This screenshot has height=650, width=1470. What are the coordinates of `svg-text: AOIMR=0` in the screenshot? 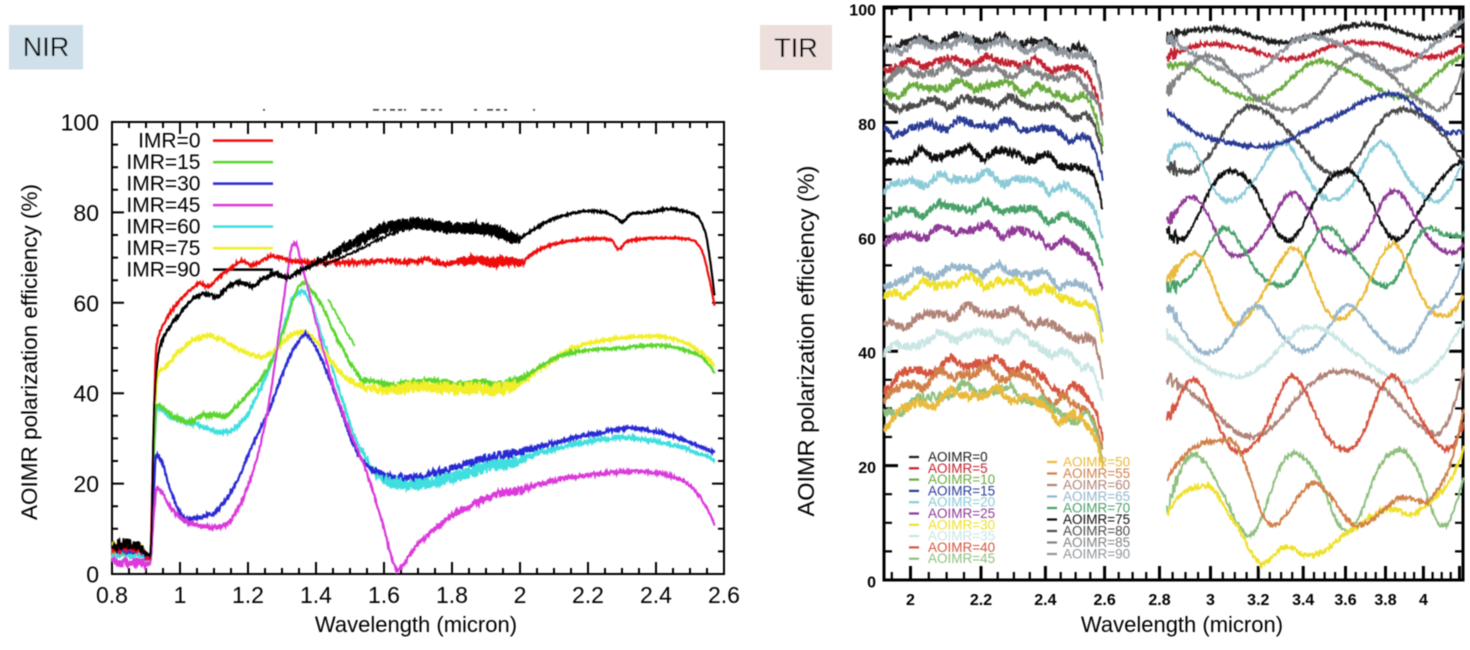 It's located at (958, 457).